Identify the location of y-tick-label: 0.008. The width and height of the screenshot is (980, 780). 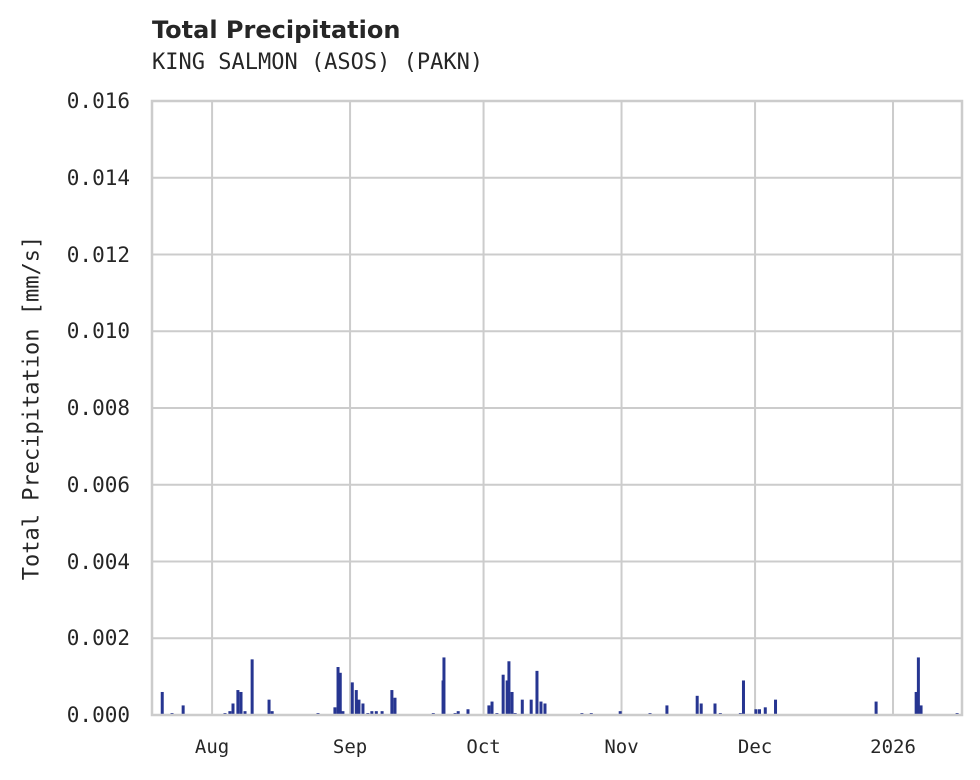
(98, 408).